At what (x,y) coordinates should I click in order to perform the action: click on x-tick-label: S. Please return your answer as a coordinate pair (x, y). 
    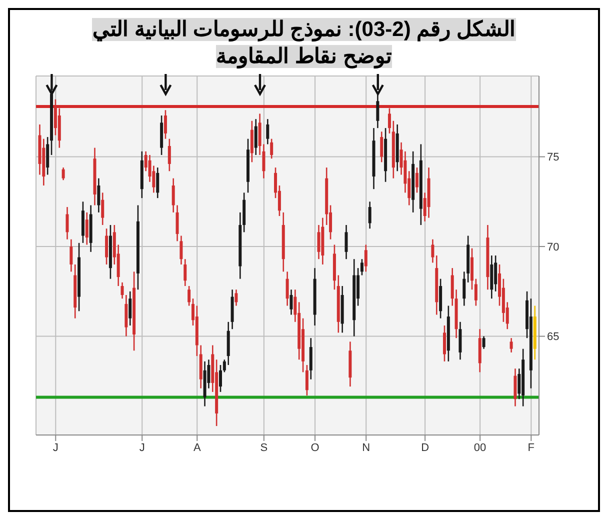
    Looking at the image, I should click on (264, 448).